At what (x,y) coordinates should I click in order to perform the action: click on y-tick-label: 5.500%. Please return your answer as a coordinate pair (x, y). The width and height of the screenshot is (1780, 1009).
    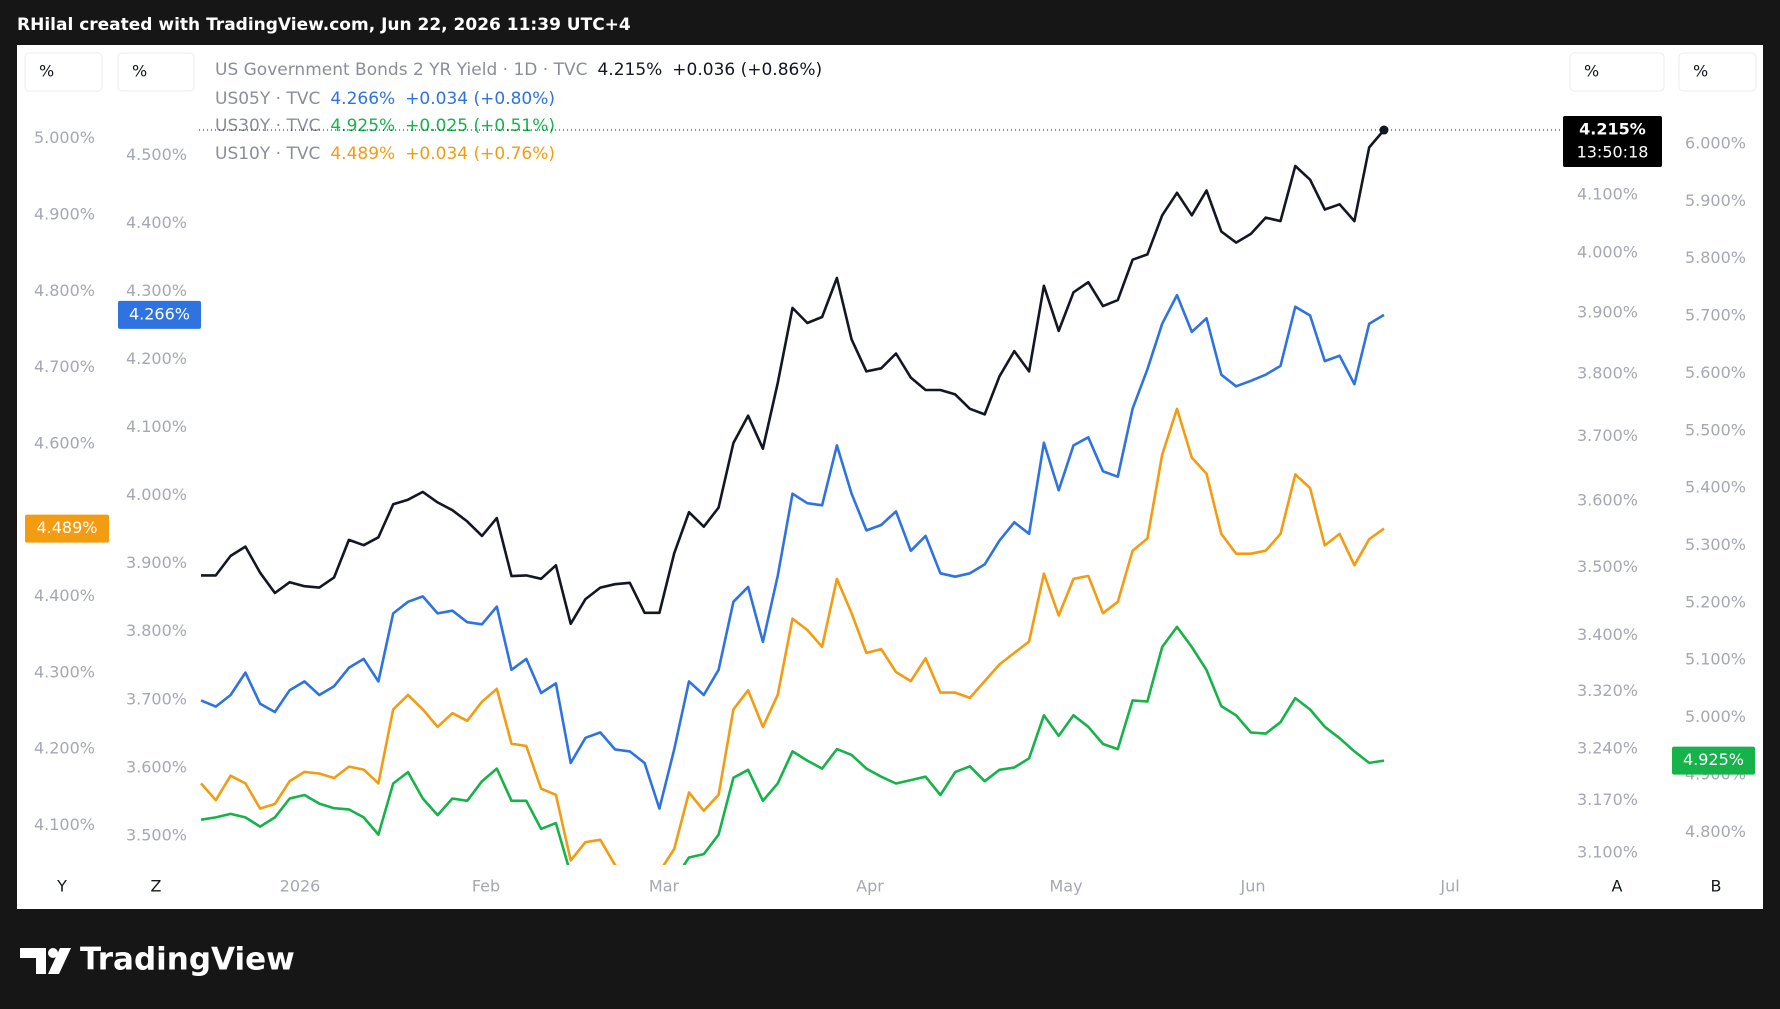
    Looking at the image, I should click on (1715, 429).